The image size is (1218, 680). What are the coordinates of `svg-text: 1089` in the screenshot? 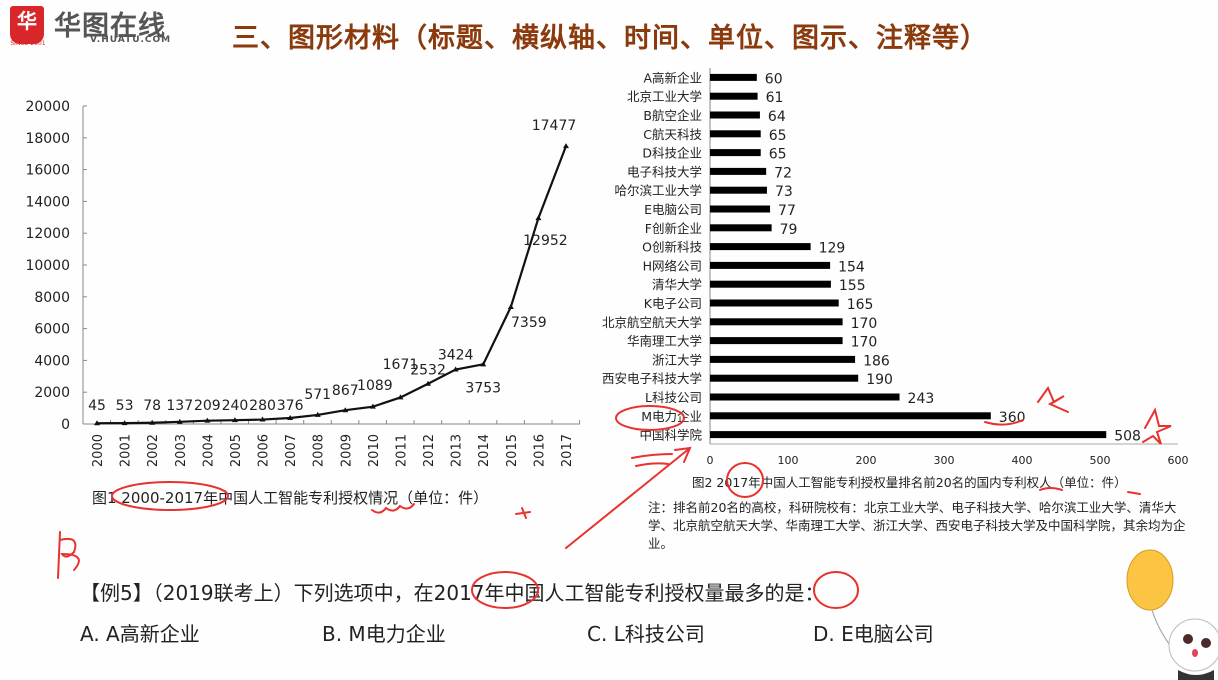 It's located at (375, 386).